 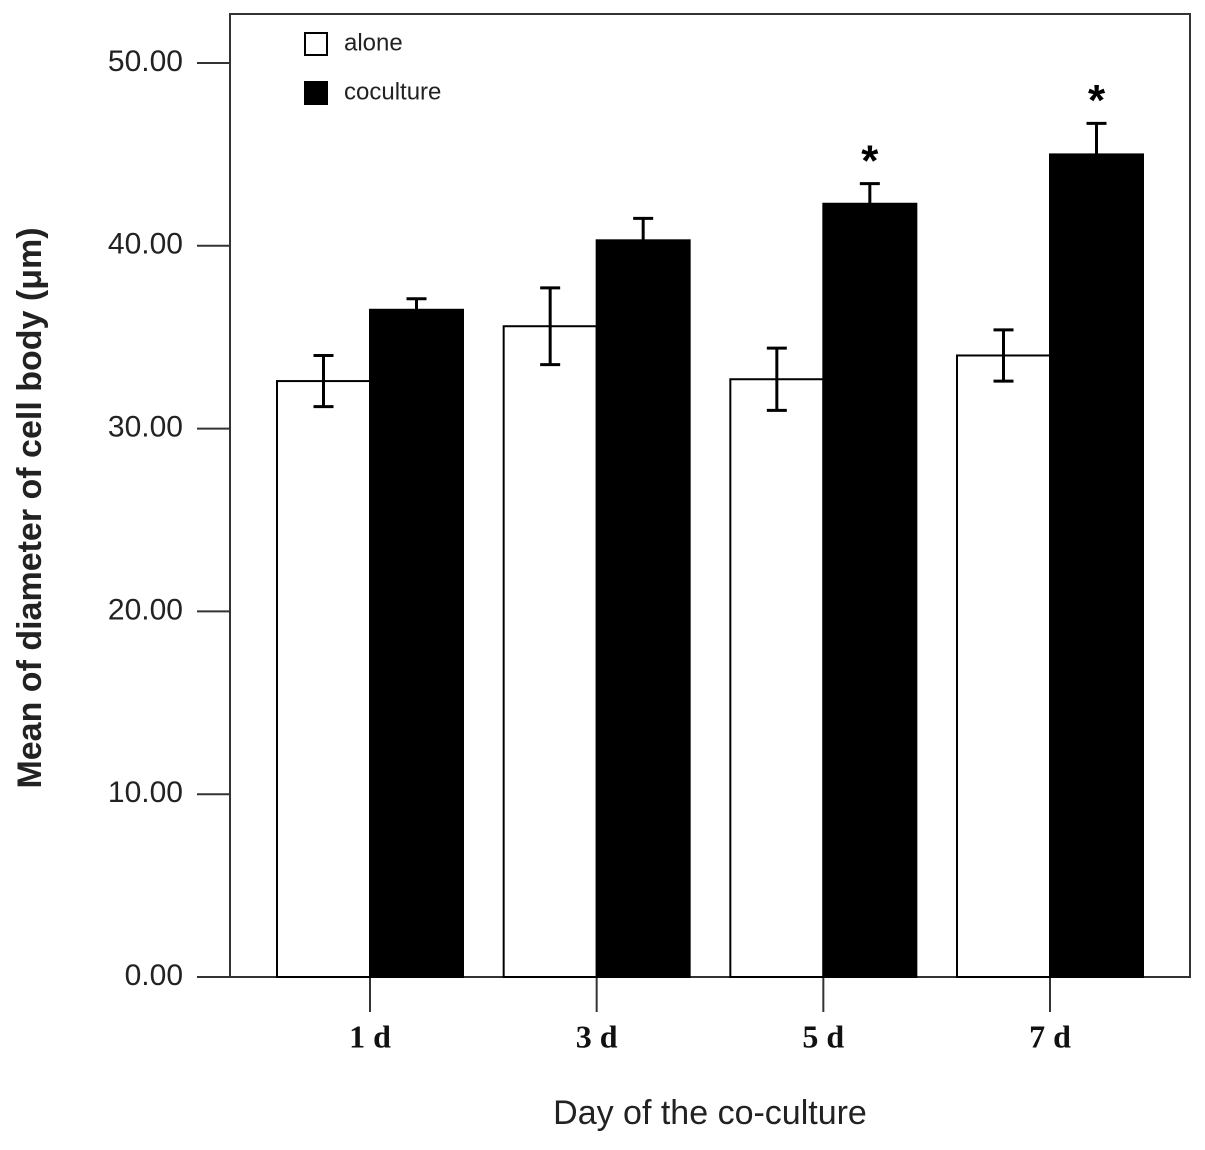 I want to click on y-tick-label: 30.00, so click(x=145, y=427).